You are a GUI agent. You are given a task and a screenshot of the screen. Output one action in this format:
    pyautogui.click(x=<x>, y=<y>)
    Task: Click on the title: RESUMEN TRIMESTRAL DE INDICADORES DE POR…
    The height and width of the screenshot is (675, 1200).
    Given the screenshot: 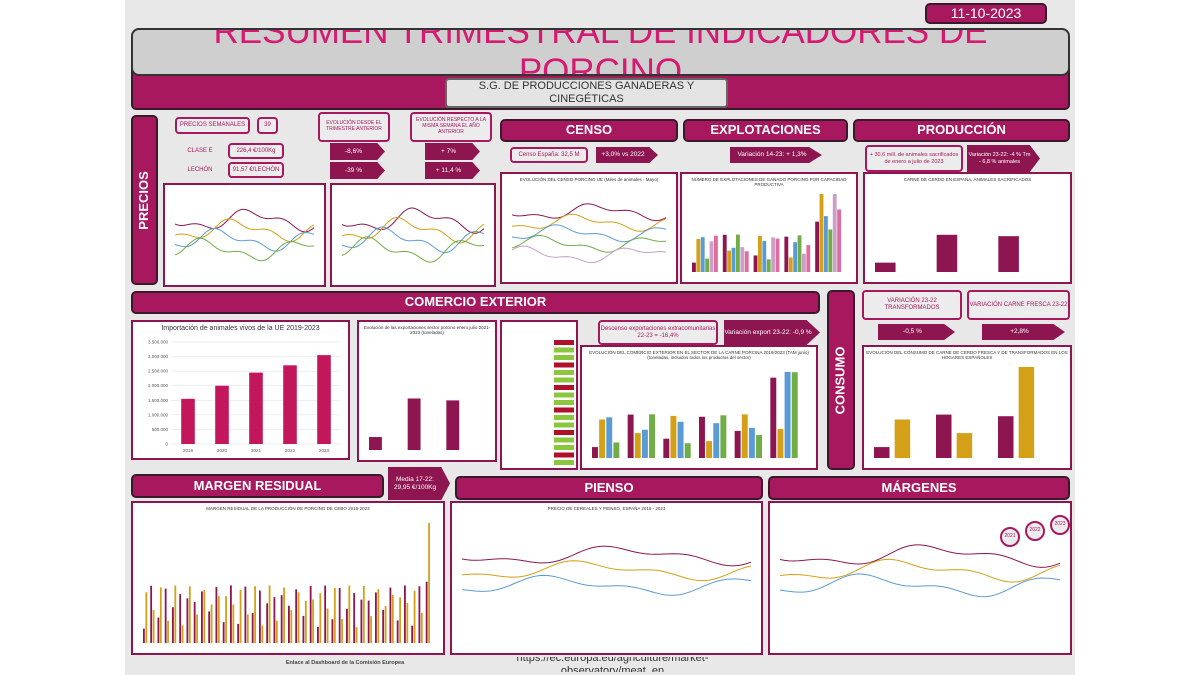 What is the action you would take?
    pyautogui.click(x=600, y=52)
    